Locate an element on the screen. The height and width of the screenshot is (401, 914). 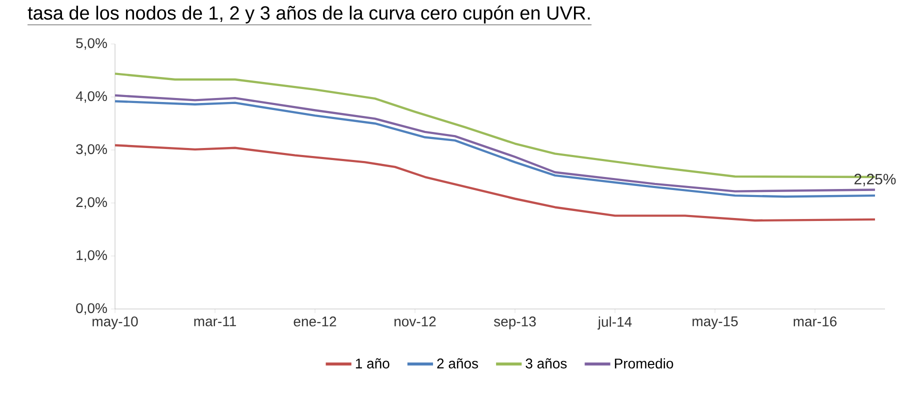
x-tick-label: sep-13 is located at coordinates (515, 323).